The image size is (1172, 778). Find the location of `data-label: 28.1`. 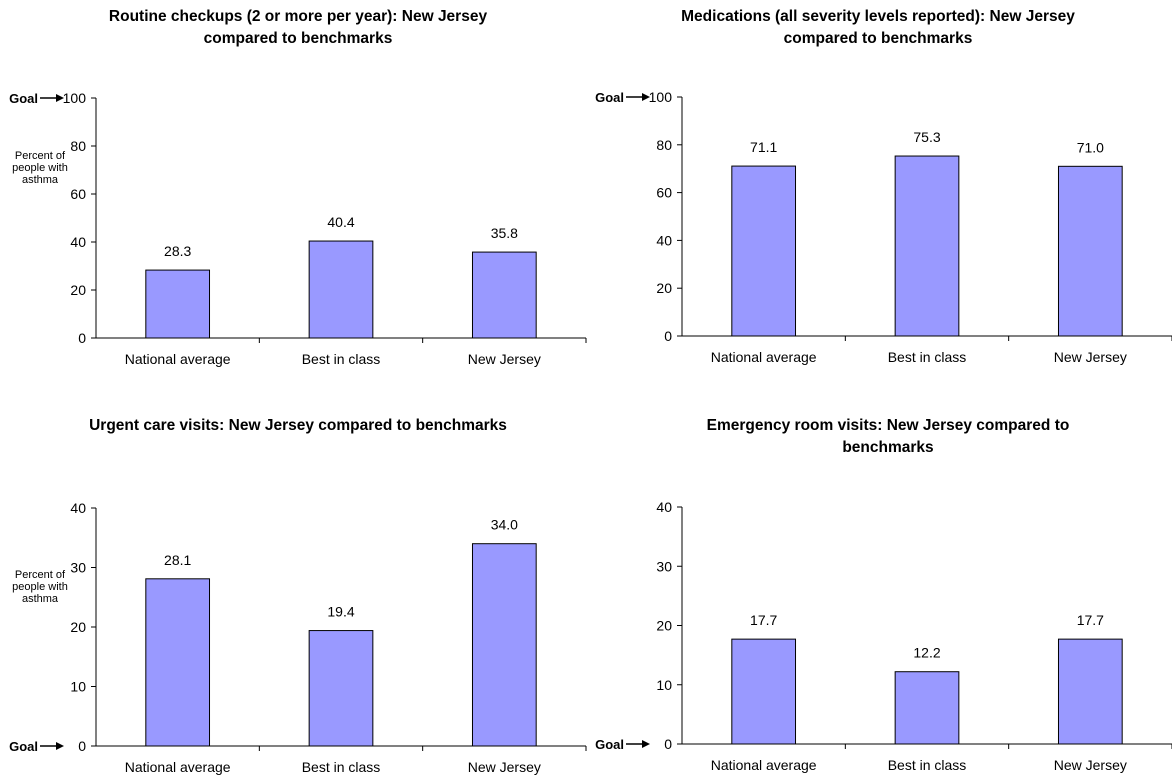

data-label: 28.1 is located at coordinates (177, 560).